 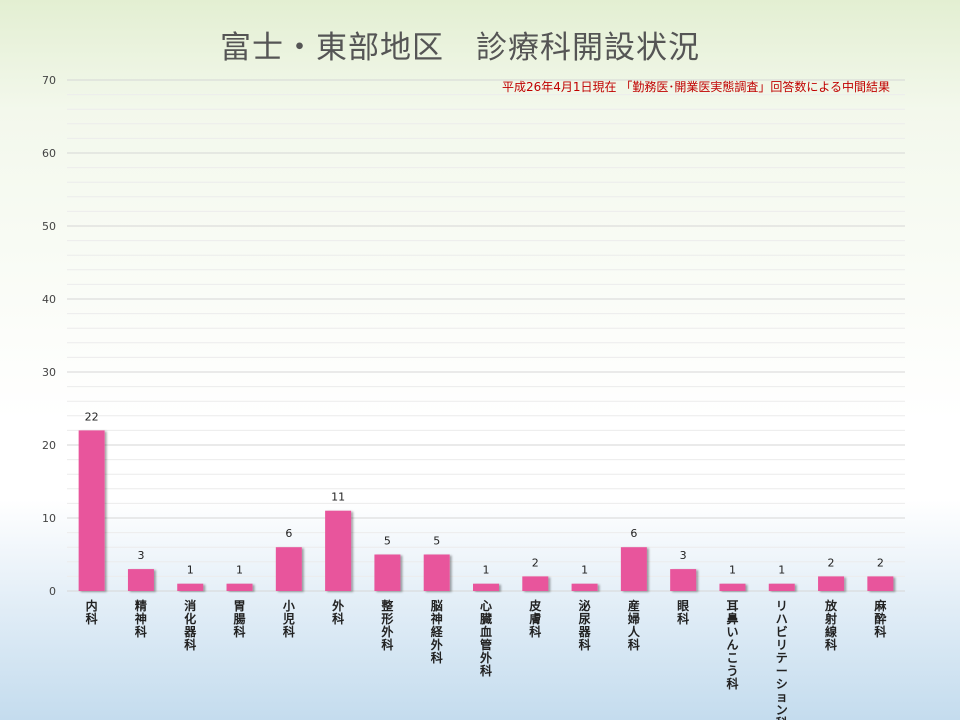 What do you see at coordinates (49, 226) in the screenshot?
I see `y-tick-label: 50` at bounding box center [49, 226].